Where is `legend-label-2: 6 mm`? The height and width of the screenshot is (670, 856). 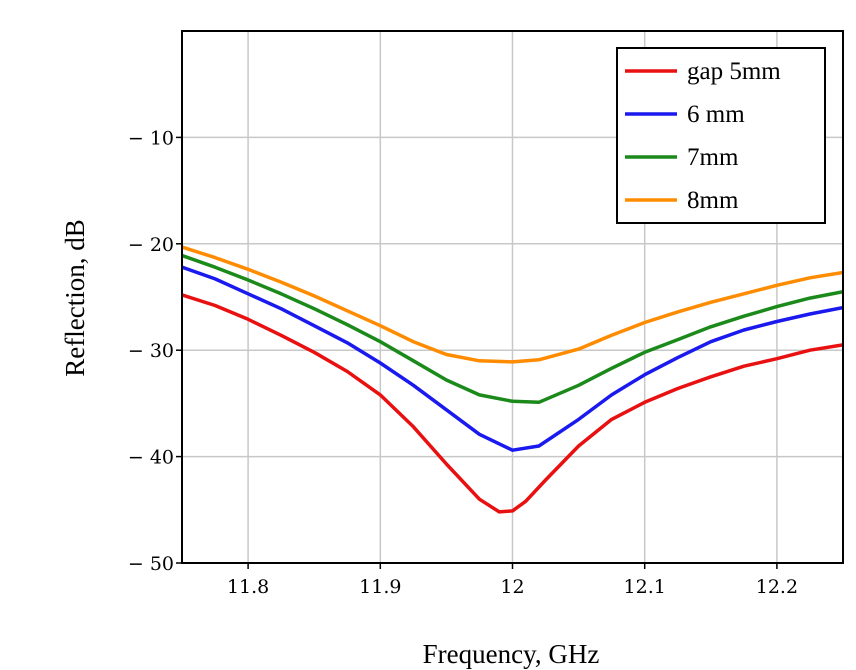 legend-label-2: 6 mm is located at coordinates (716, 114).